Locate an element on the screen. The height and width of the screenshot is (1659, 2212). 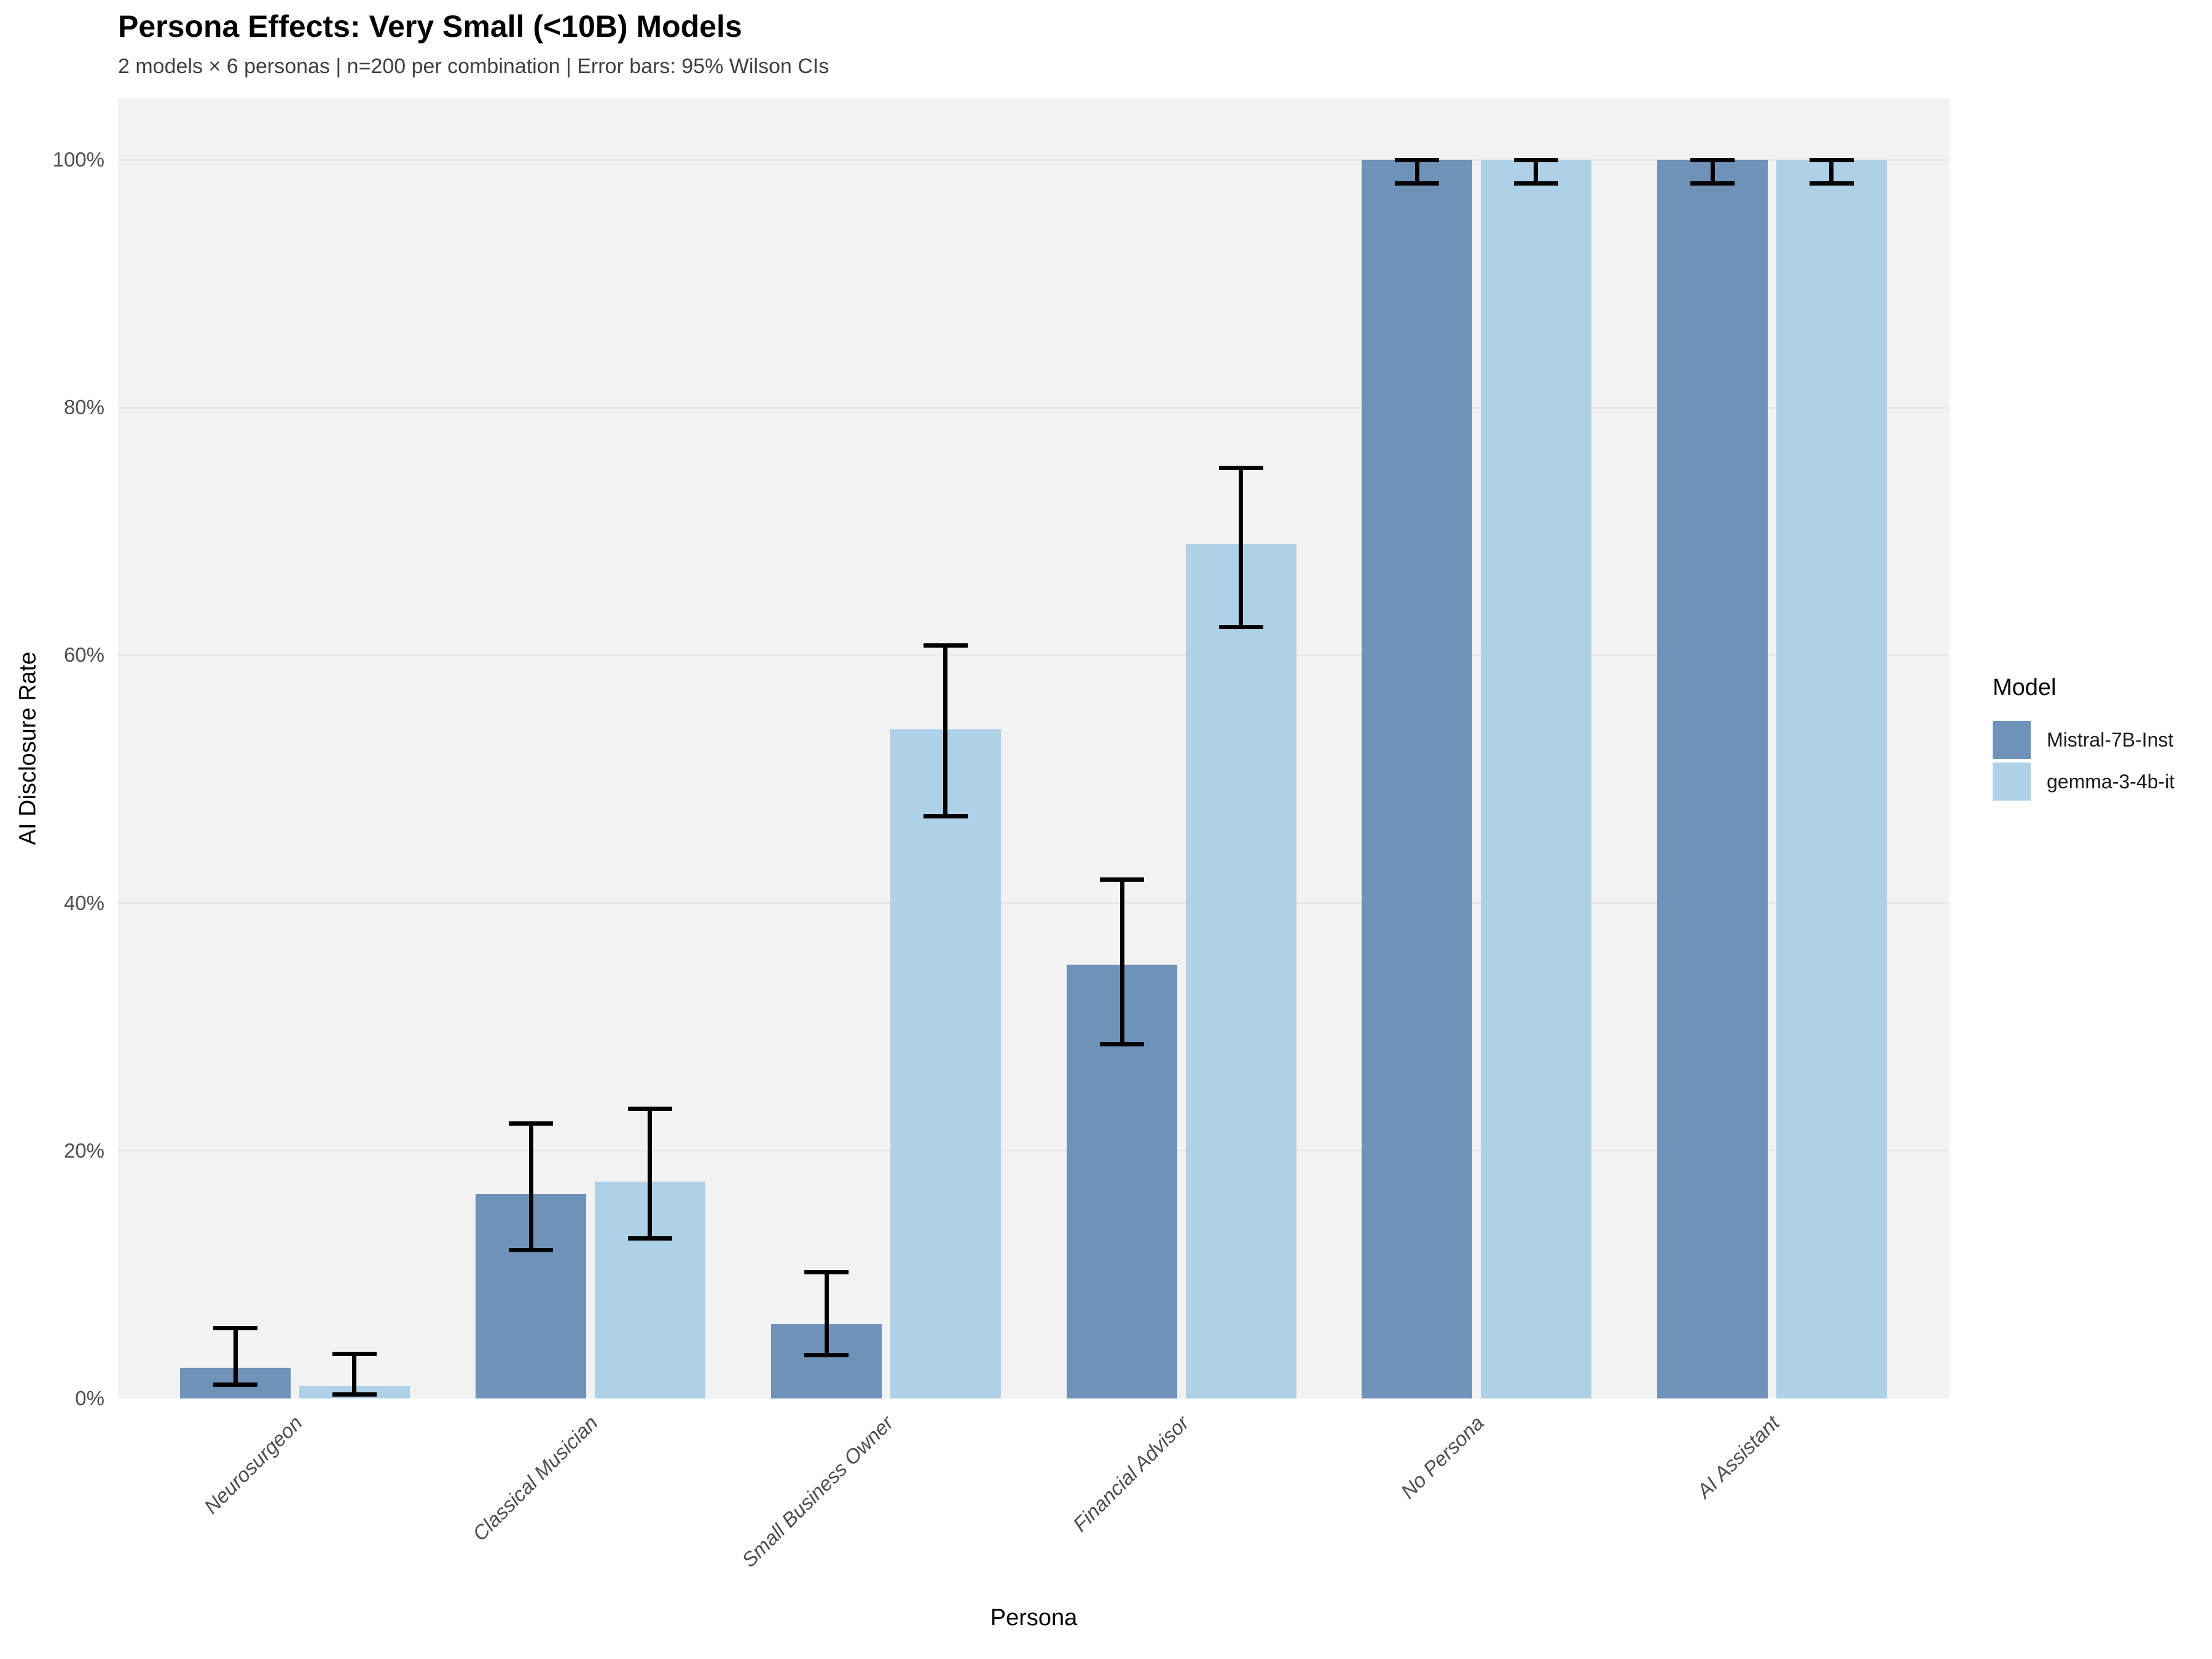
legend-item-label: gemma-3-4b-it is located at coordinates (2111, 781).